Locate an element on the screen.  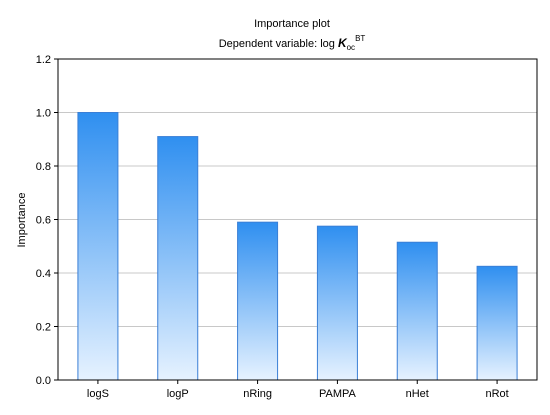
x-tick-label-nrot: nRot is located at coordinates (496, 394).